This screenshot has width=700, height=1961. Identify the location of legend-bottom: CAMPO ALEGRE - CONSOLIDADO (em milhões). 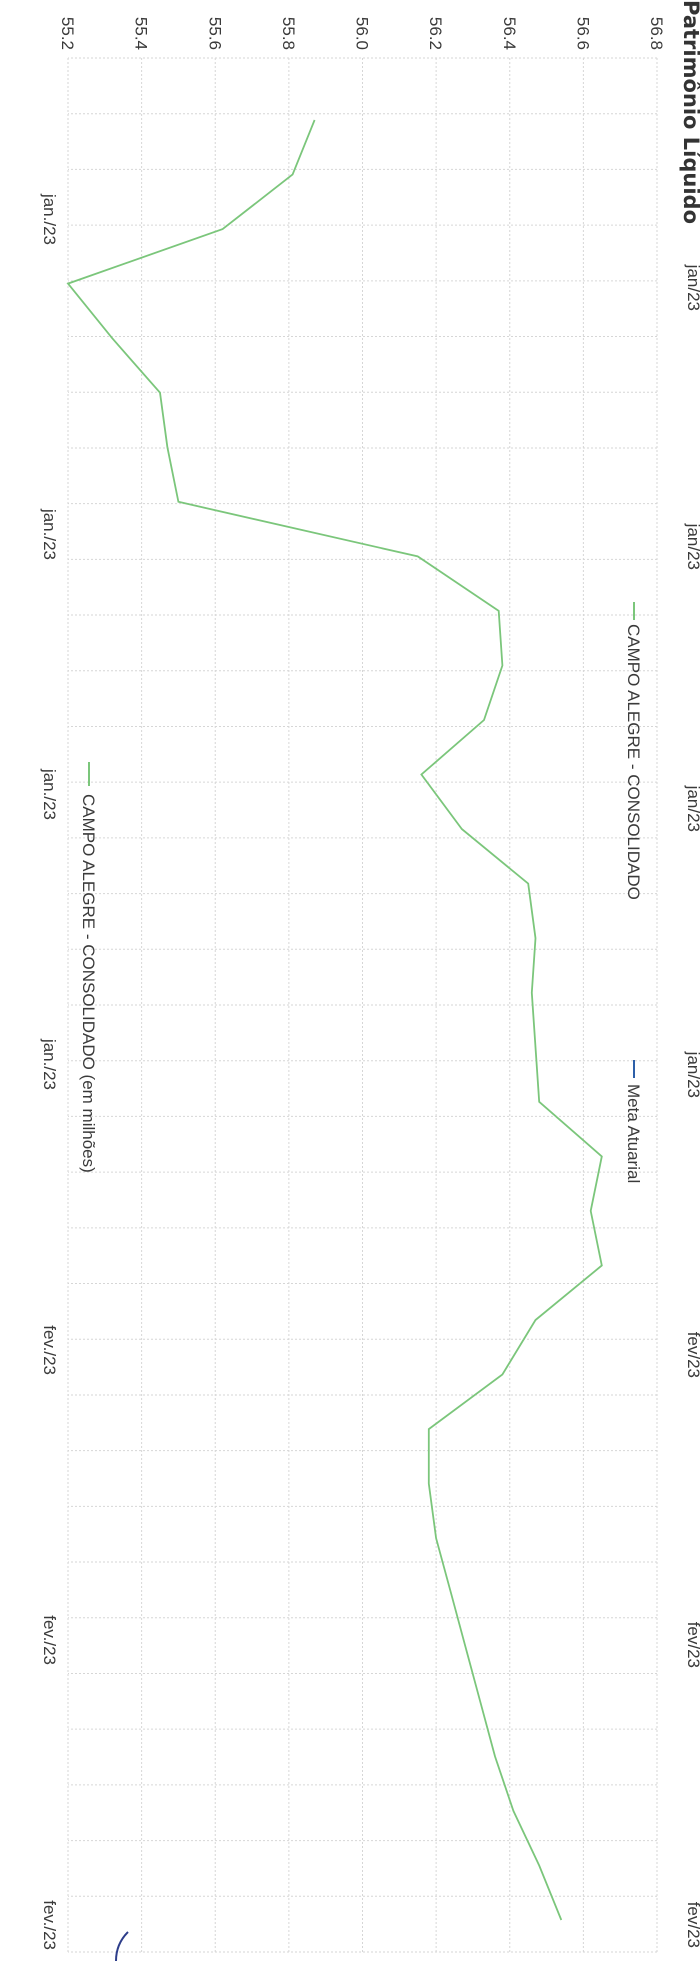
(88, 967).